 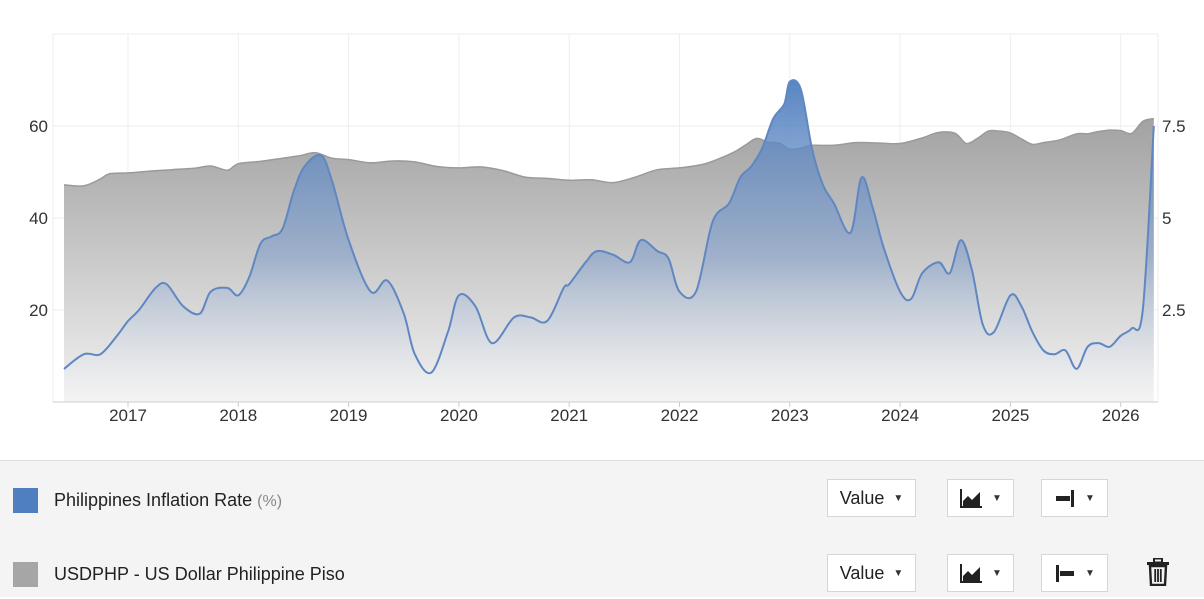 What do you see at coordinates (238, 415) in the screenshot?
I see `x-tick-label: 2018` at bounding box center [238, 415].